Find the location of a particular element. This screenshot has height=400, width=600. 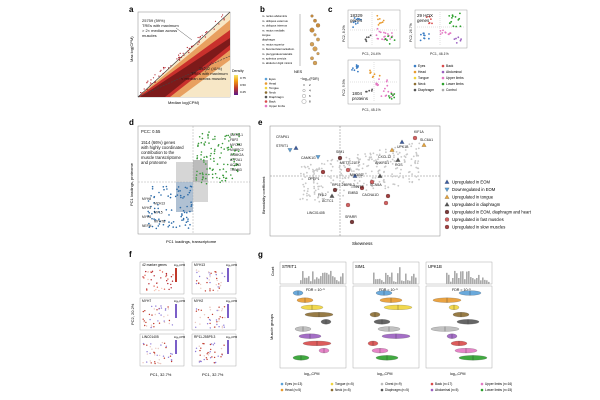

b-muscle-label: m. pterygoideus lateralis is located at coordinates (277, 54).